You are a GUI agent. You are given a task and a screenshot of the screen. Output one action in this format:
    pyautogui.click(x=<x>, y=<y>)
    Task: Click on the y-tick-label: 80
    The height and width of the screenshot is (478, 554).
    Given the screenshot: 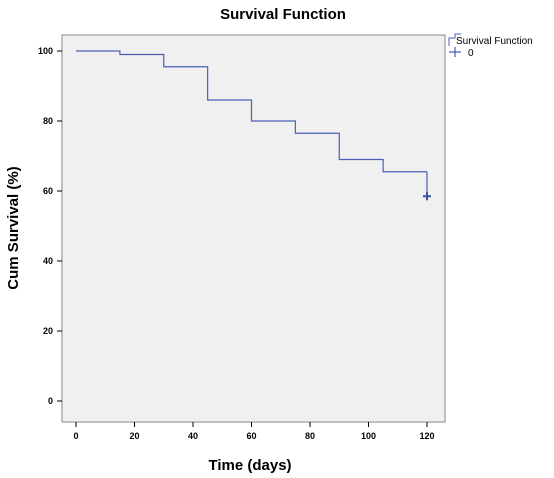 What is the action you would take?
    pyautogui.click(x=48, y=121)
    